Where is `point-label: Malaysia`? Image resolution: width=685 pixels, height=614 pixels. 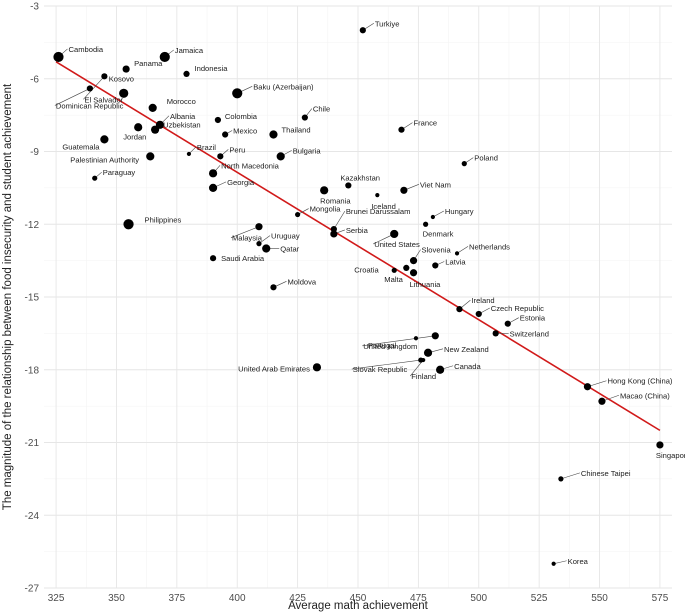
point-label: Malaysia is located at coordinates (247, 238).